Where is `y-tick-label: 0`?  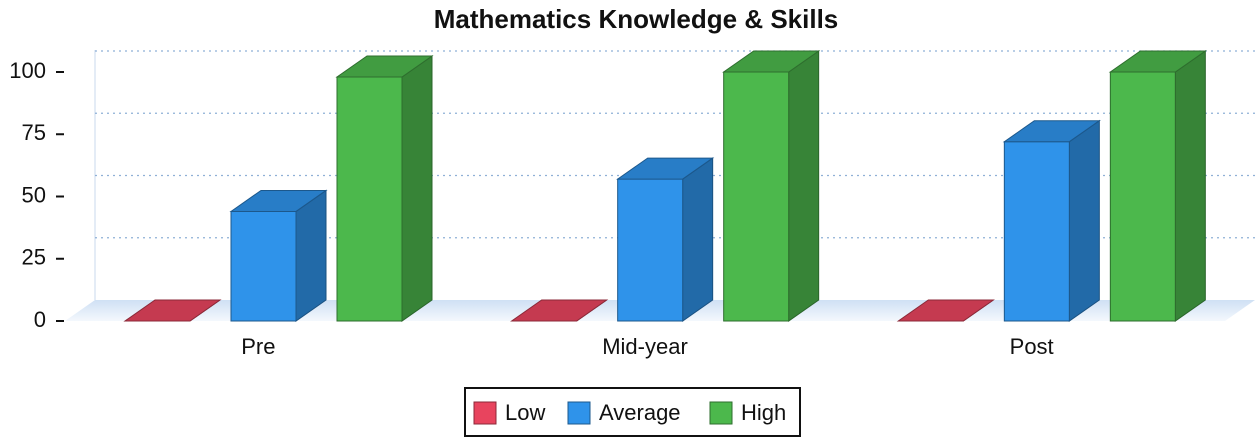 y-tick-label: 0 is located at coordinates (40, 319).